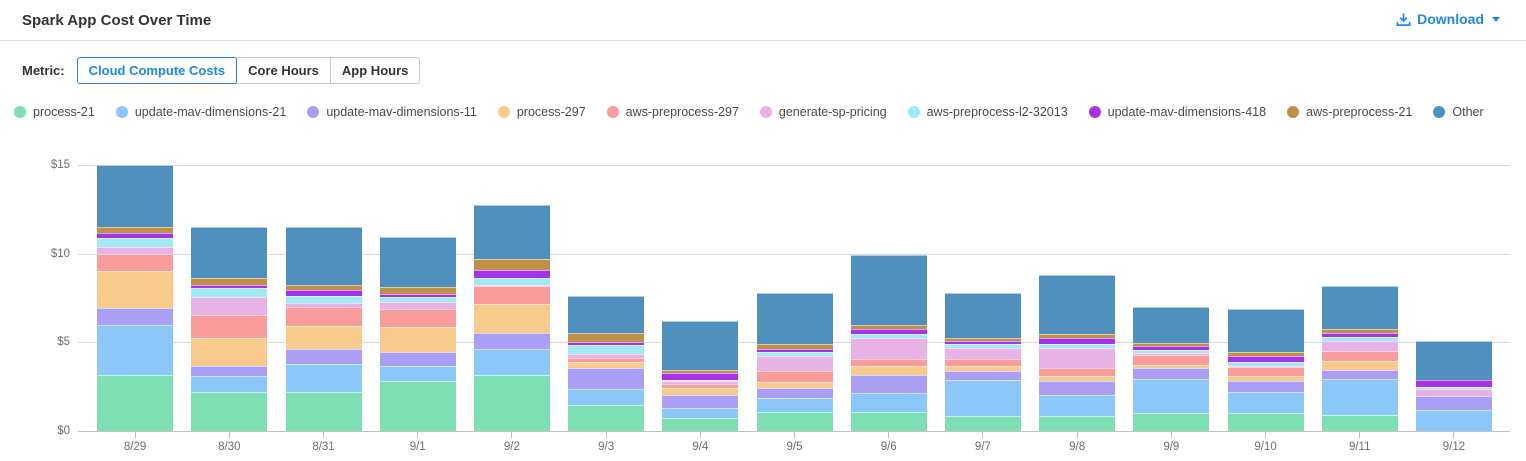 The height and width of the screenshot is (461, 1526). I want to click on legend-item-aws-preprocess-21: aws-preprocess-21, so click(1349, 112).